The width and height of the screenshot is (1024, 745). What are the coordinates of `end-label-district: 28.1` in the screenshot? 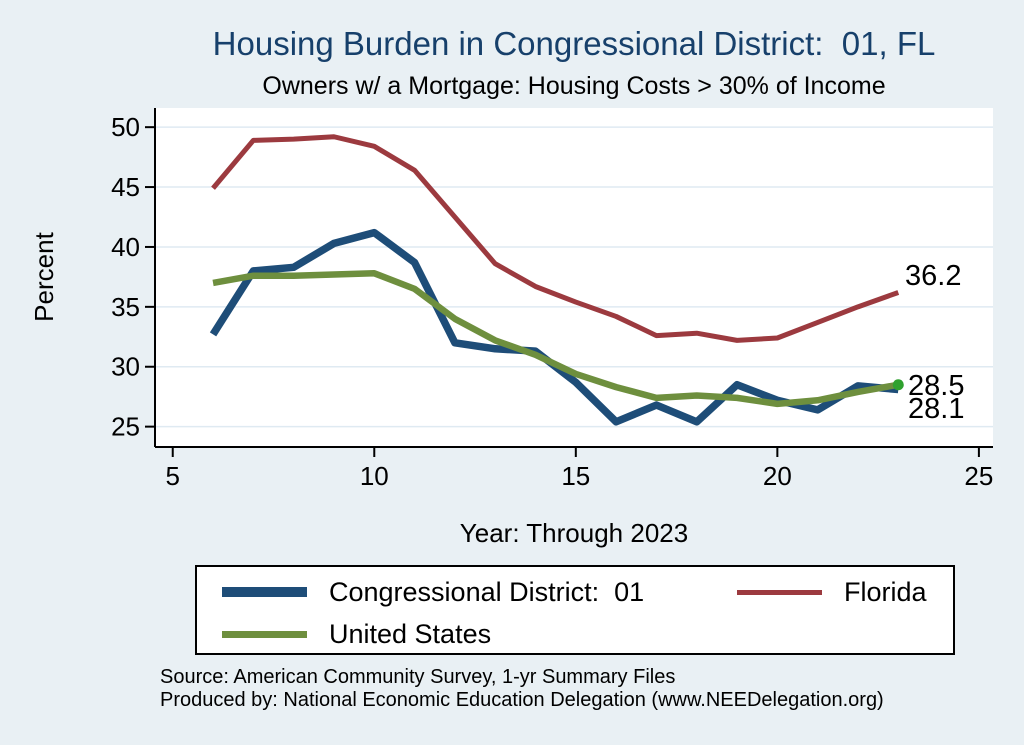 It's located at (936, 409).